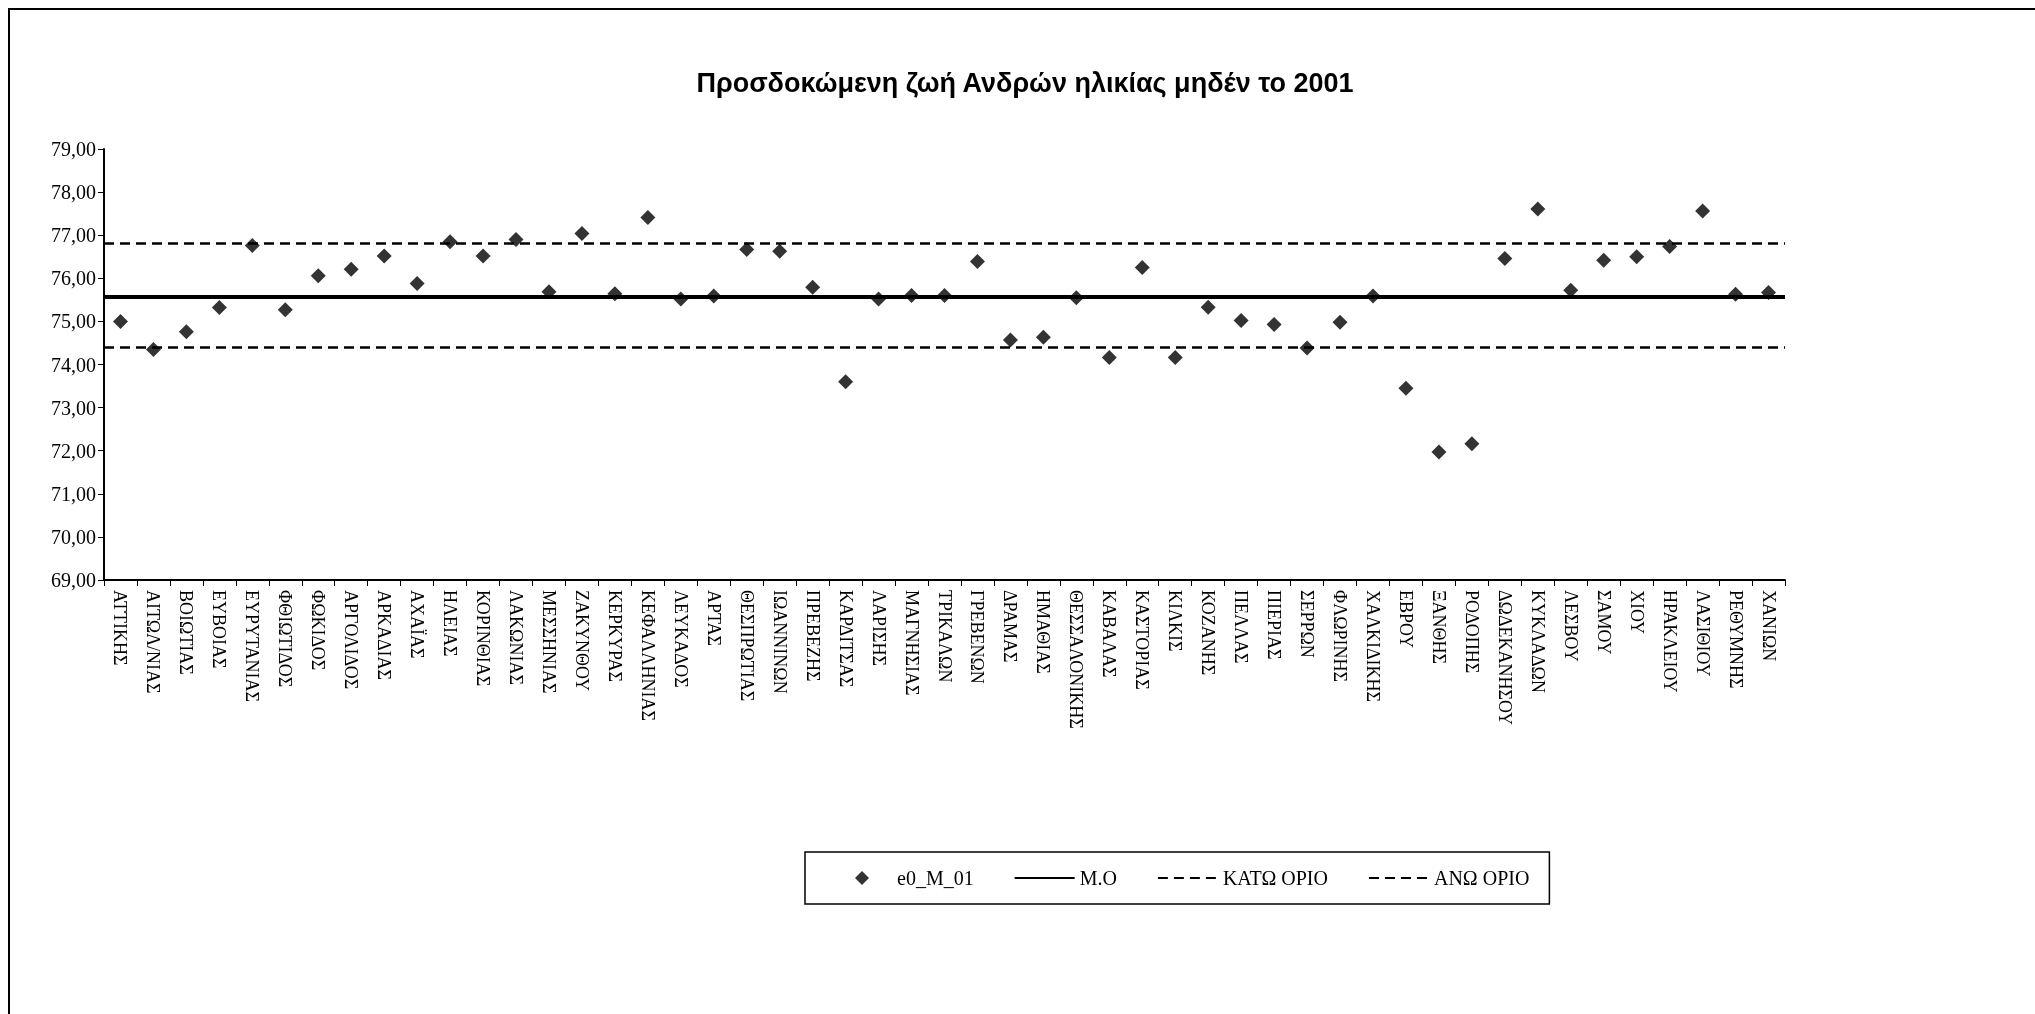 The width and height of the screenshot is (2035, 1014). What do you see at coordinates (1735, 639) in the screenshot?
I see `x-tick-label: ΡΕΘΥΜΝΗΣ` at bounding box center [1735, 639].